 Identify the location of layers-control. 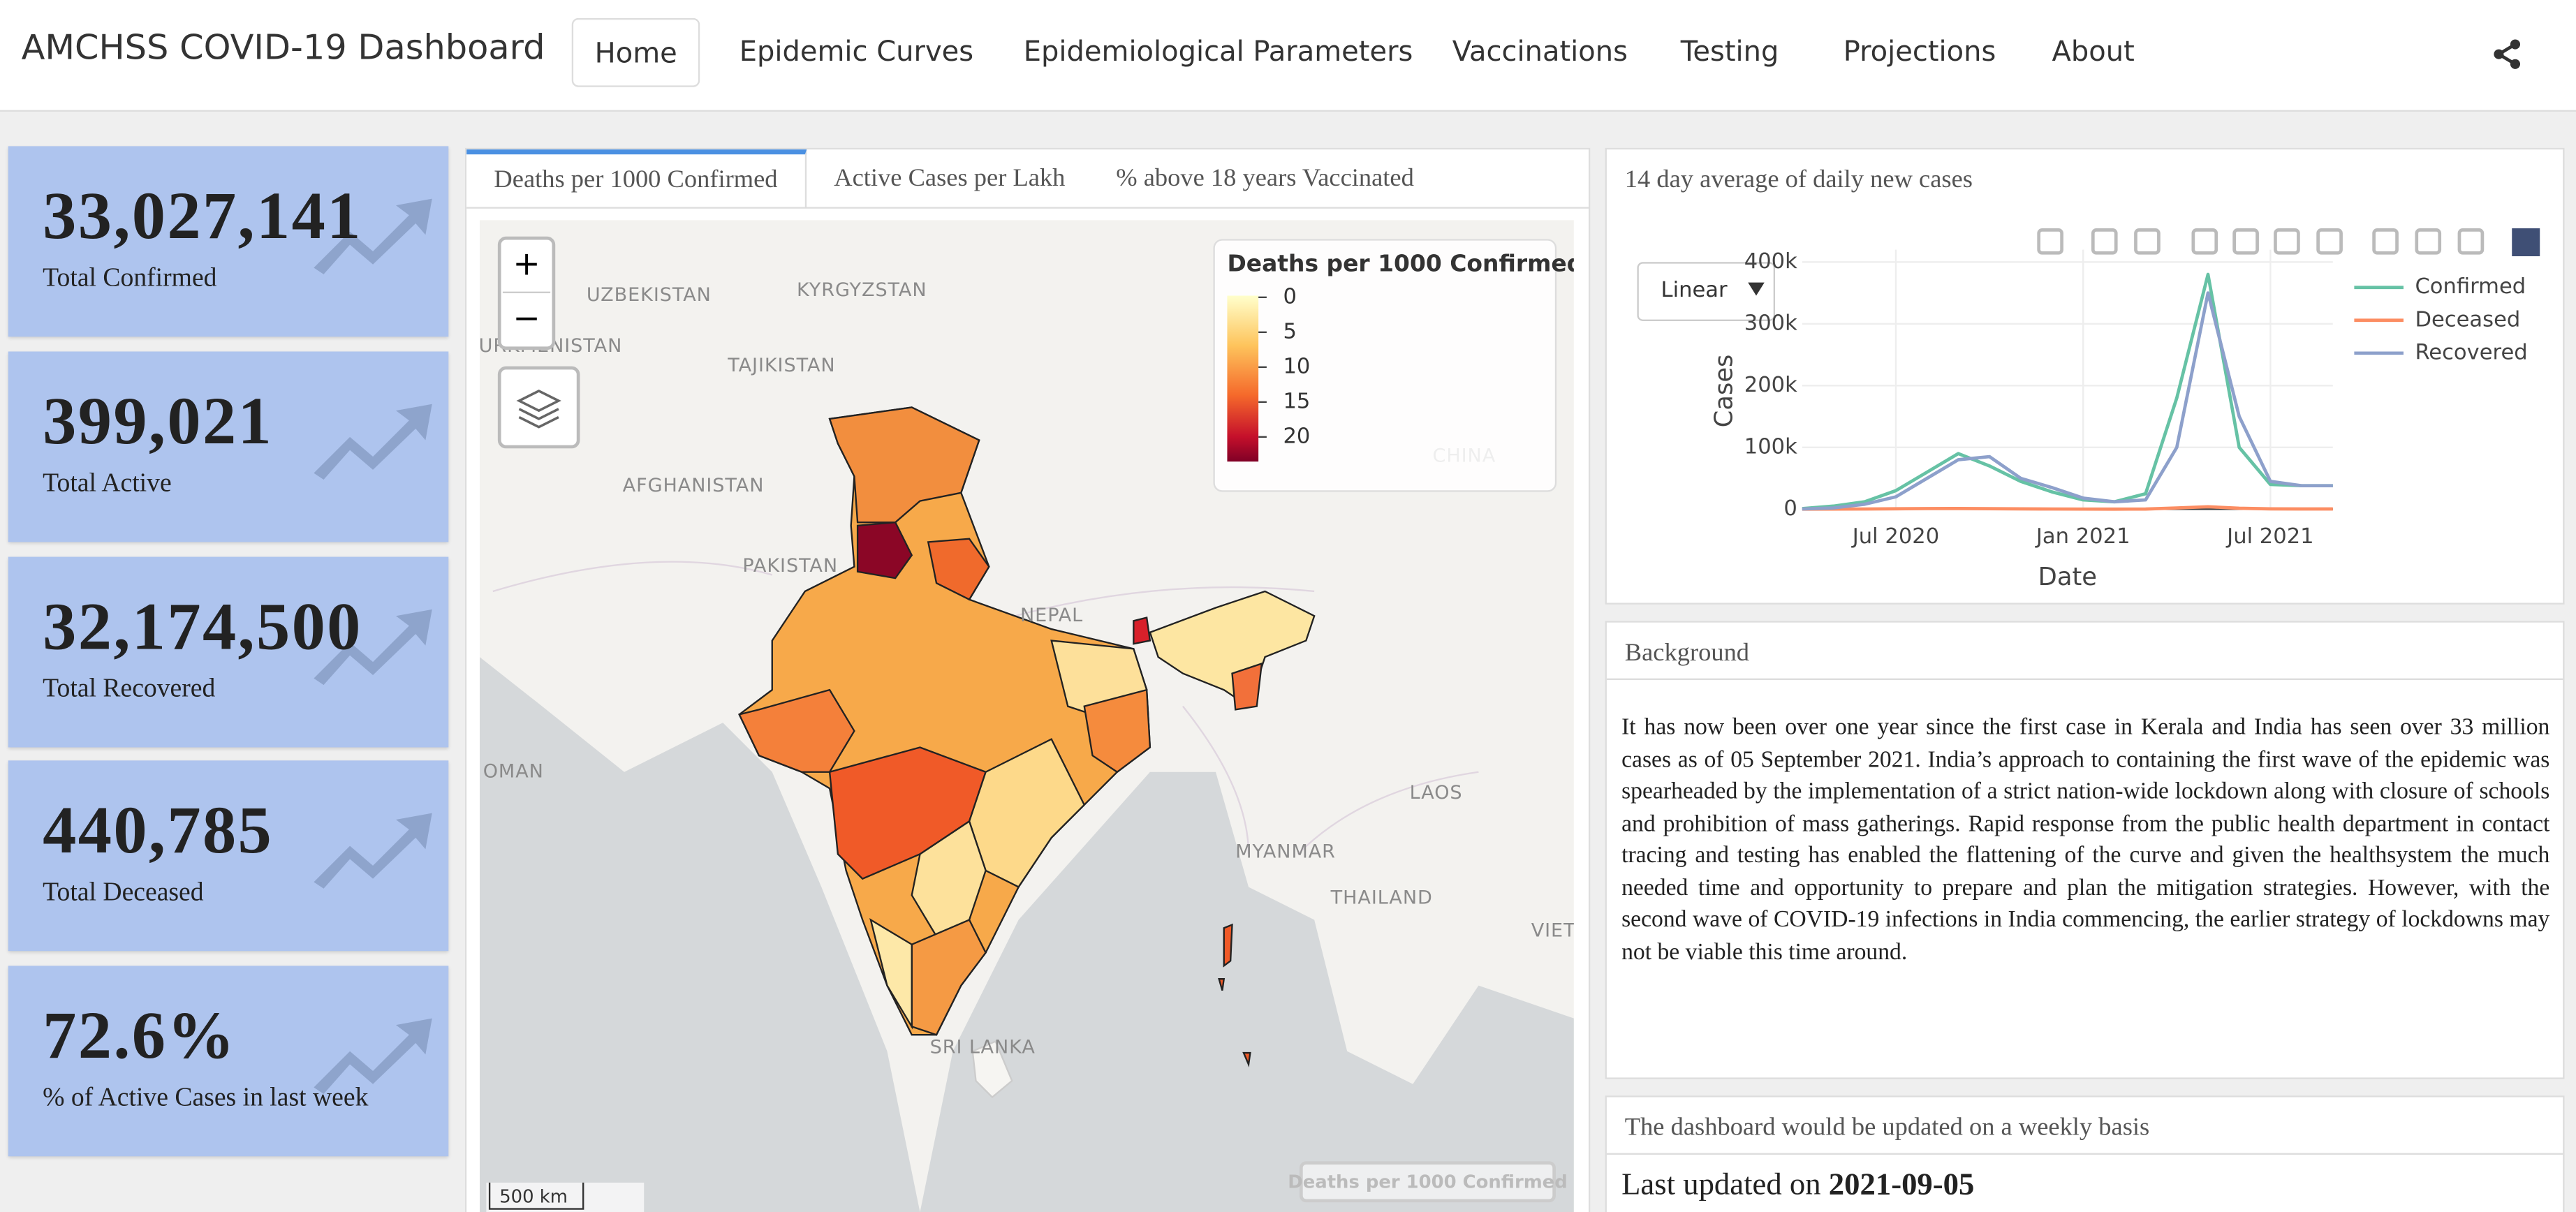
(538, 408).